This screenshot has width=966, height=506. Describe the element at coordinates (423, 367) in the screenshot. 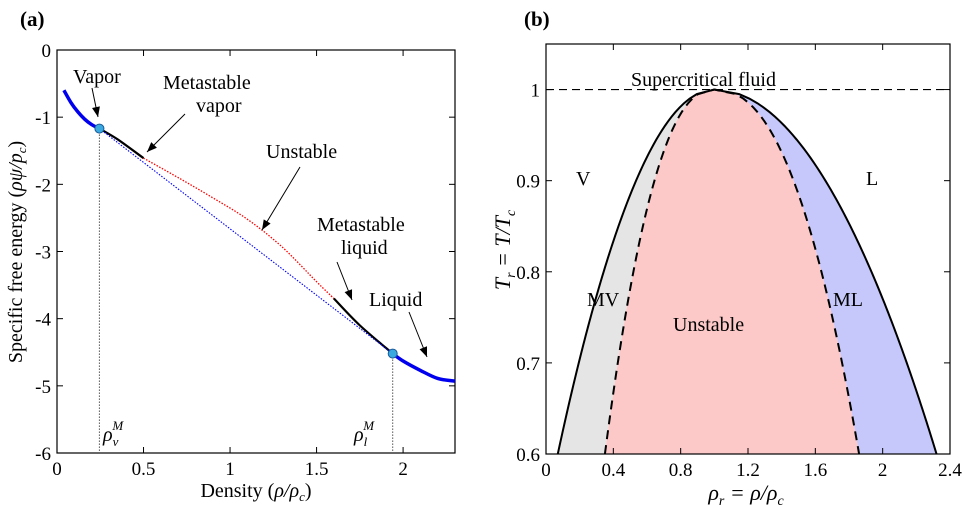

I see `curve-stable-liquid` at that location.